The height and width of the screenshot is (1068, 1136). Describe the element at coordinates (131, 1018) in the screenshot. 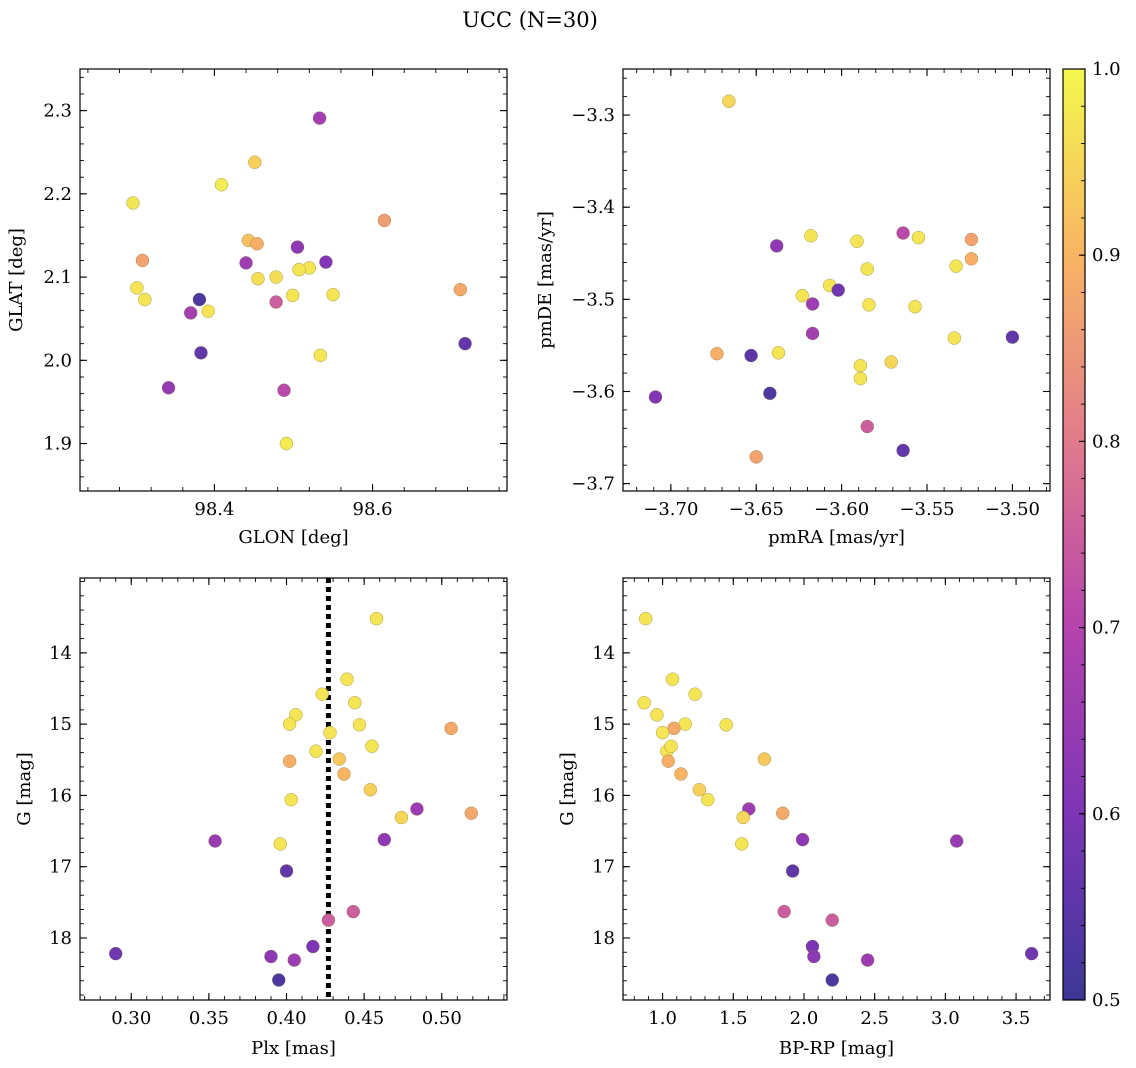

I see `x-tick-label: 0.30` at that location.